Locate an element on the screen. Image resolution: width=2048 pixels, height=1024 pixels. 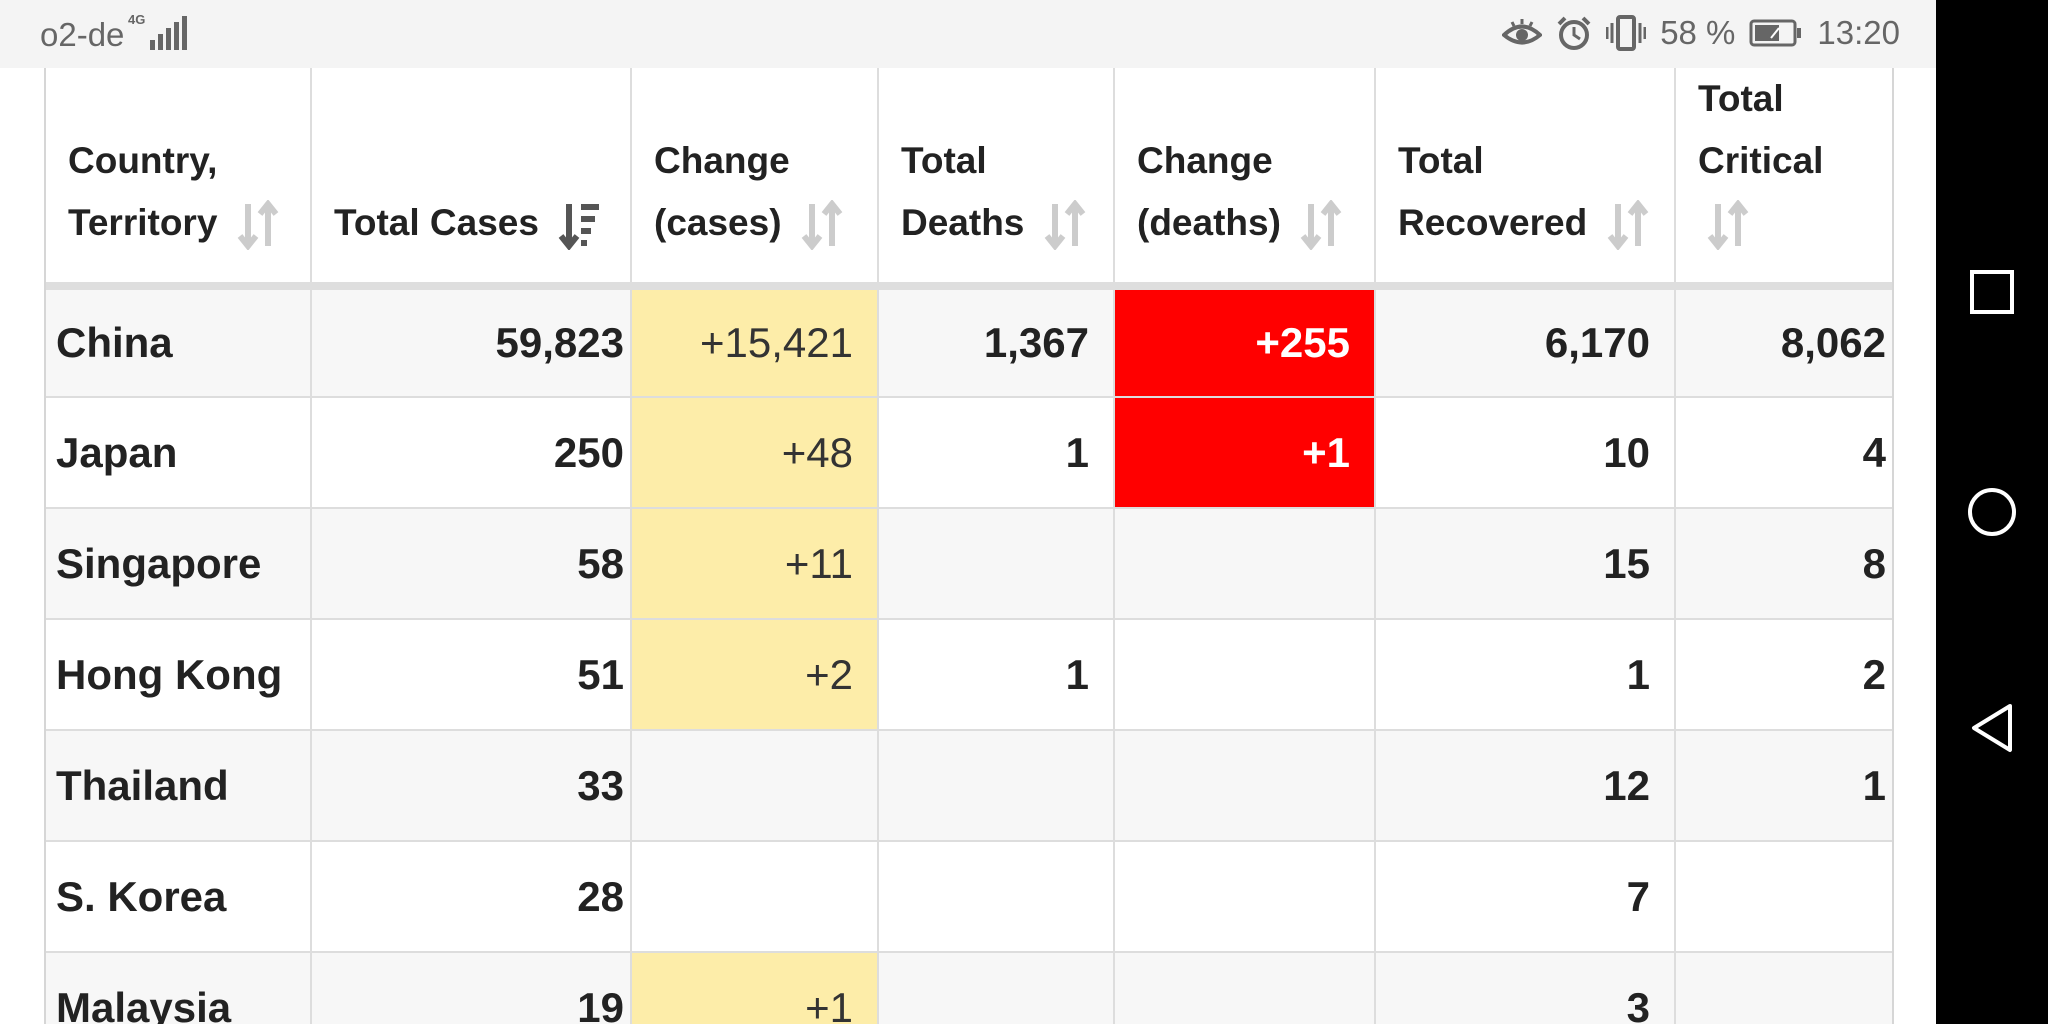
recent-apps-icon is located at coordinates (1992, 292).